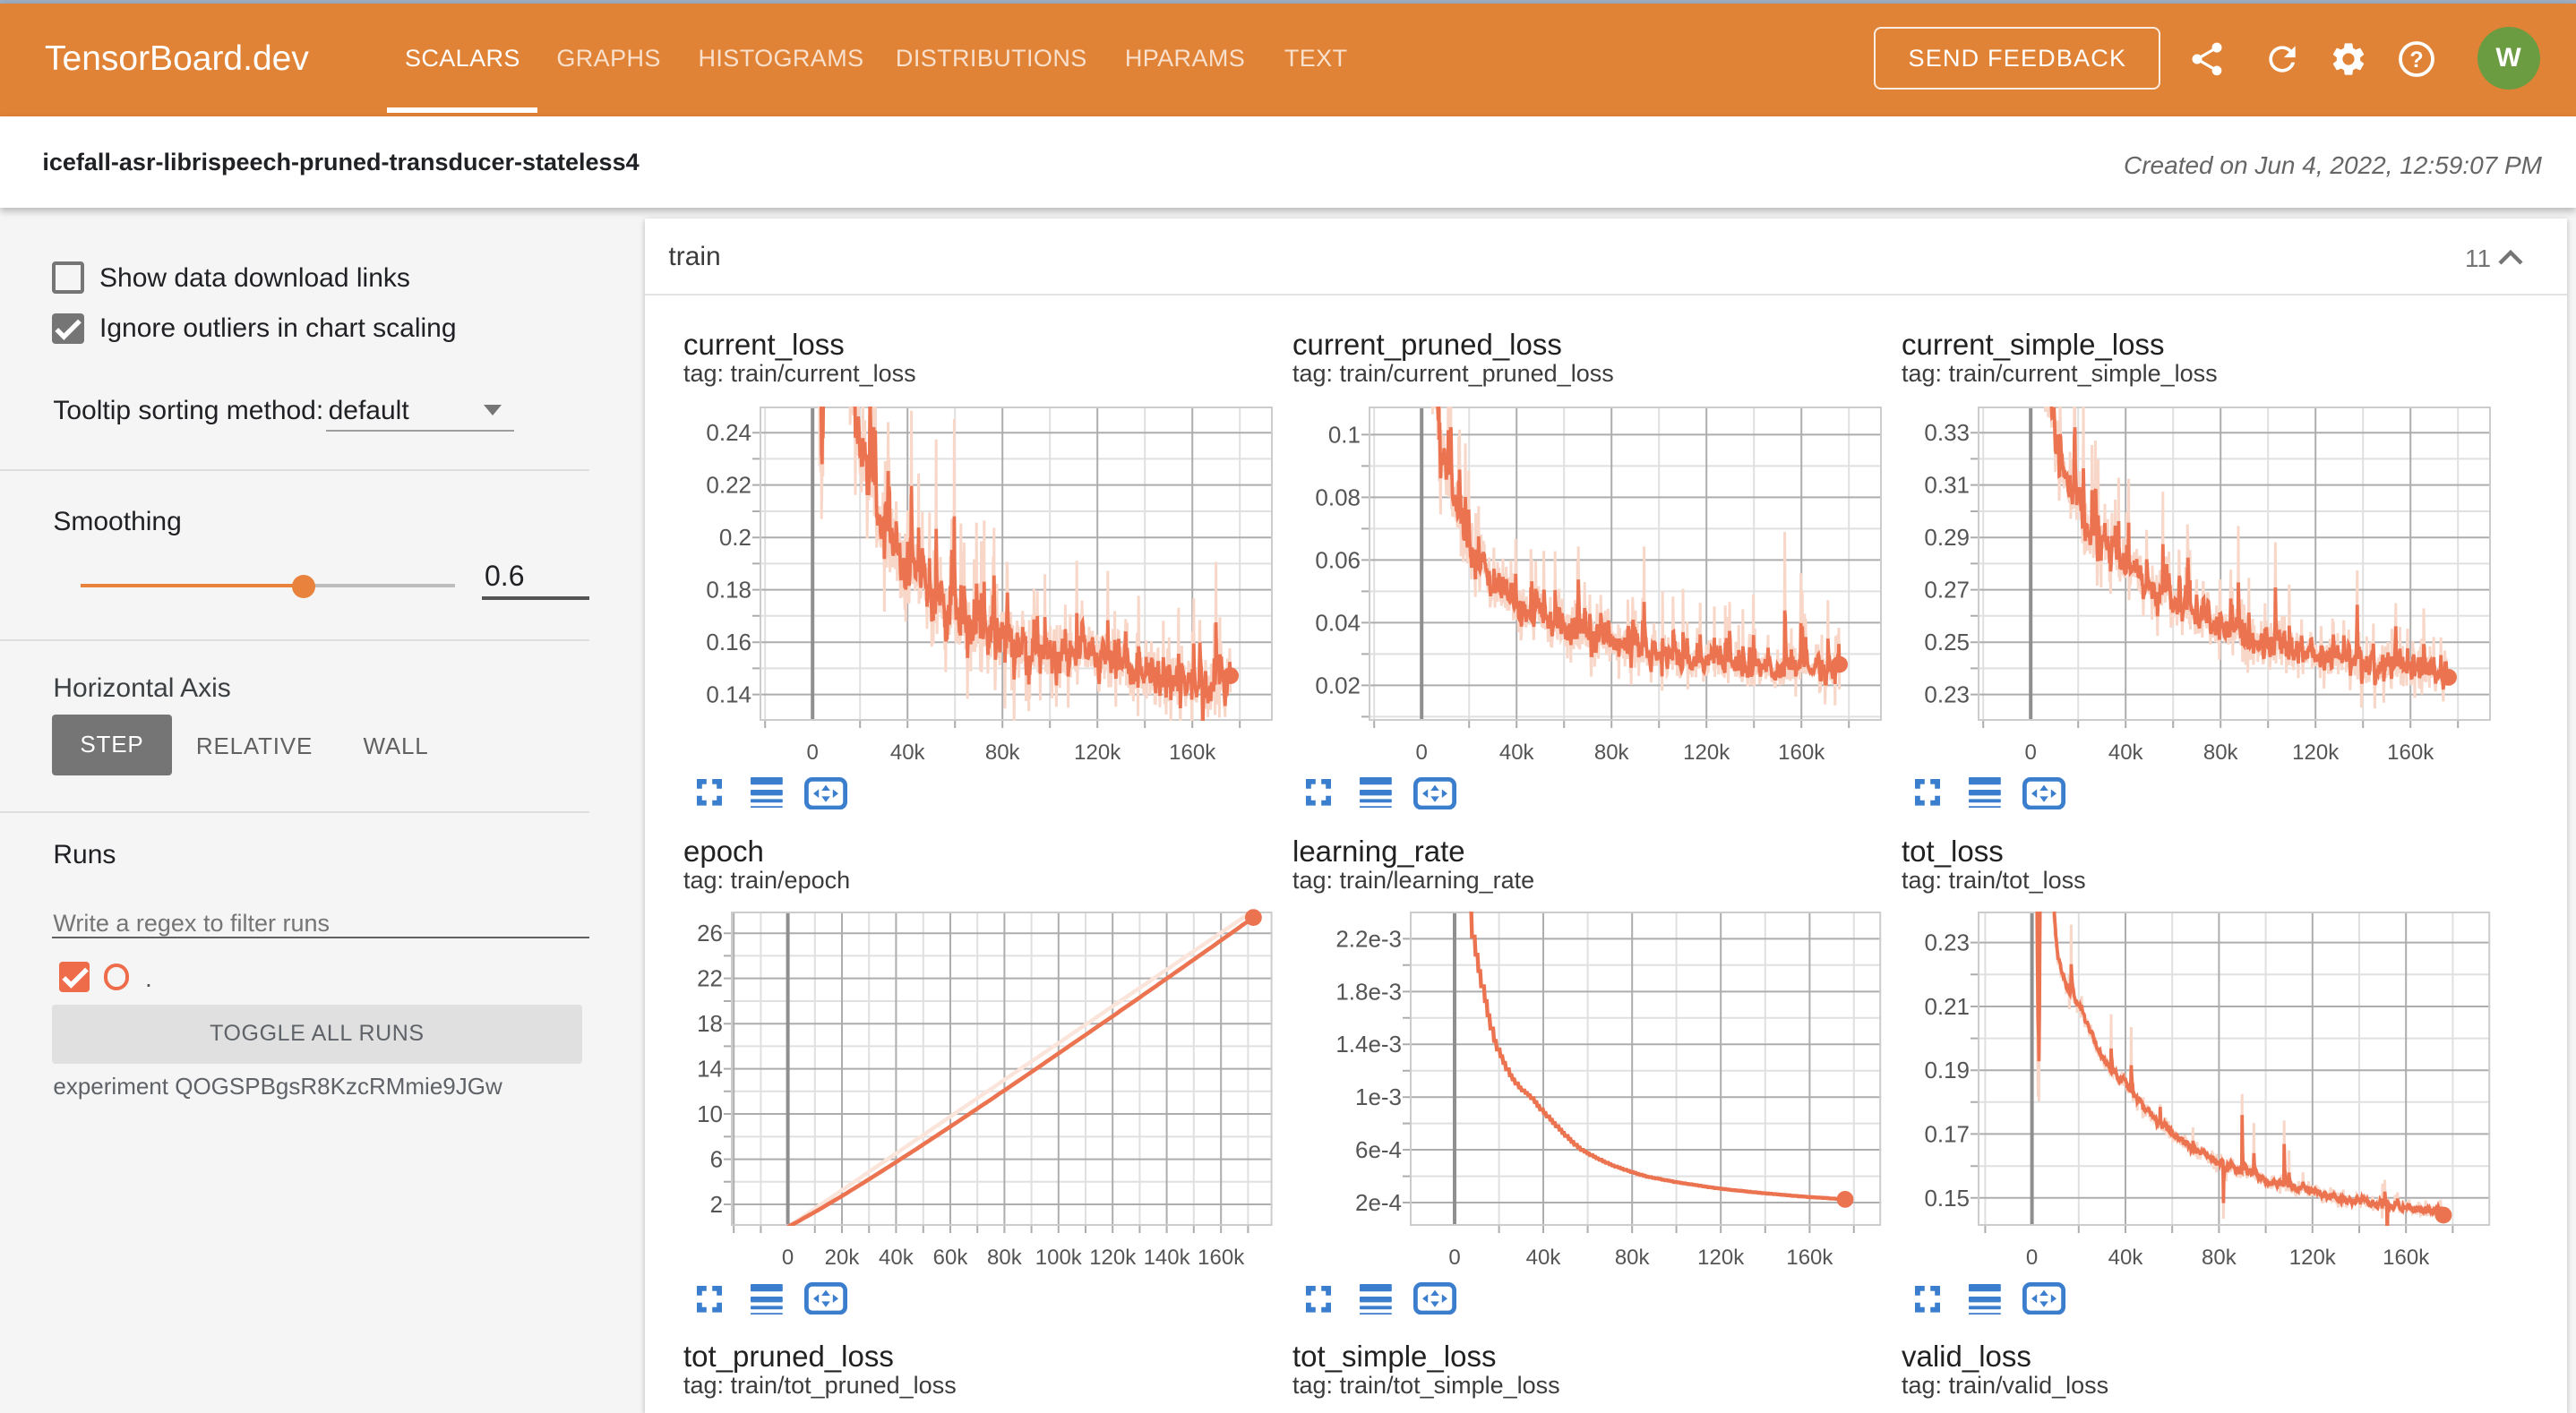  Describe the element at coordinates (1947, 641) in the screenshot. I see `svg-text: 0.25` at that location.